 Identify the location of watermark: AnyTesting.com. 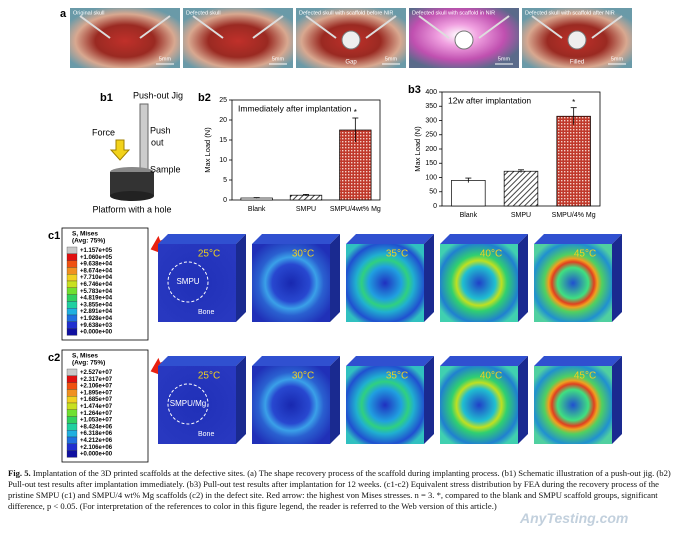
(574, 518).